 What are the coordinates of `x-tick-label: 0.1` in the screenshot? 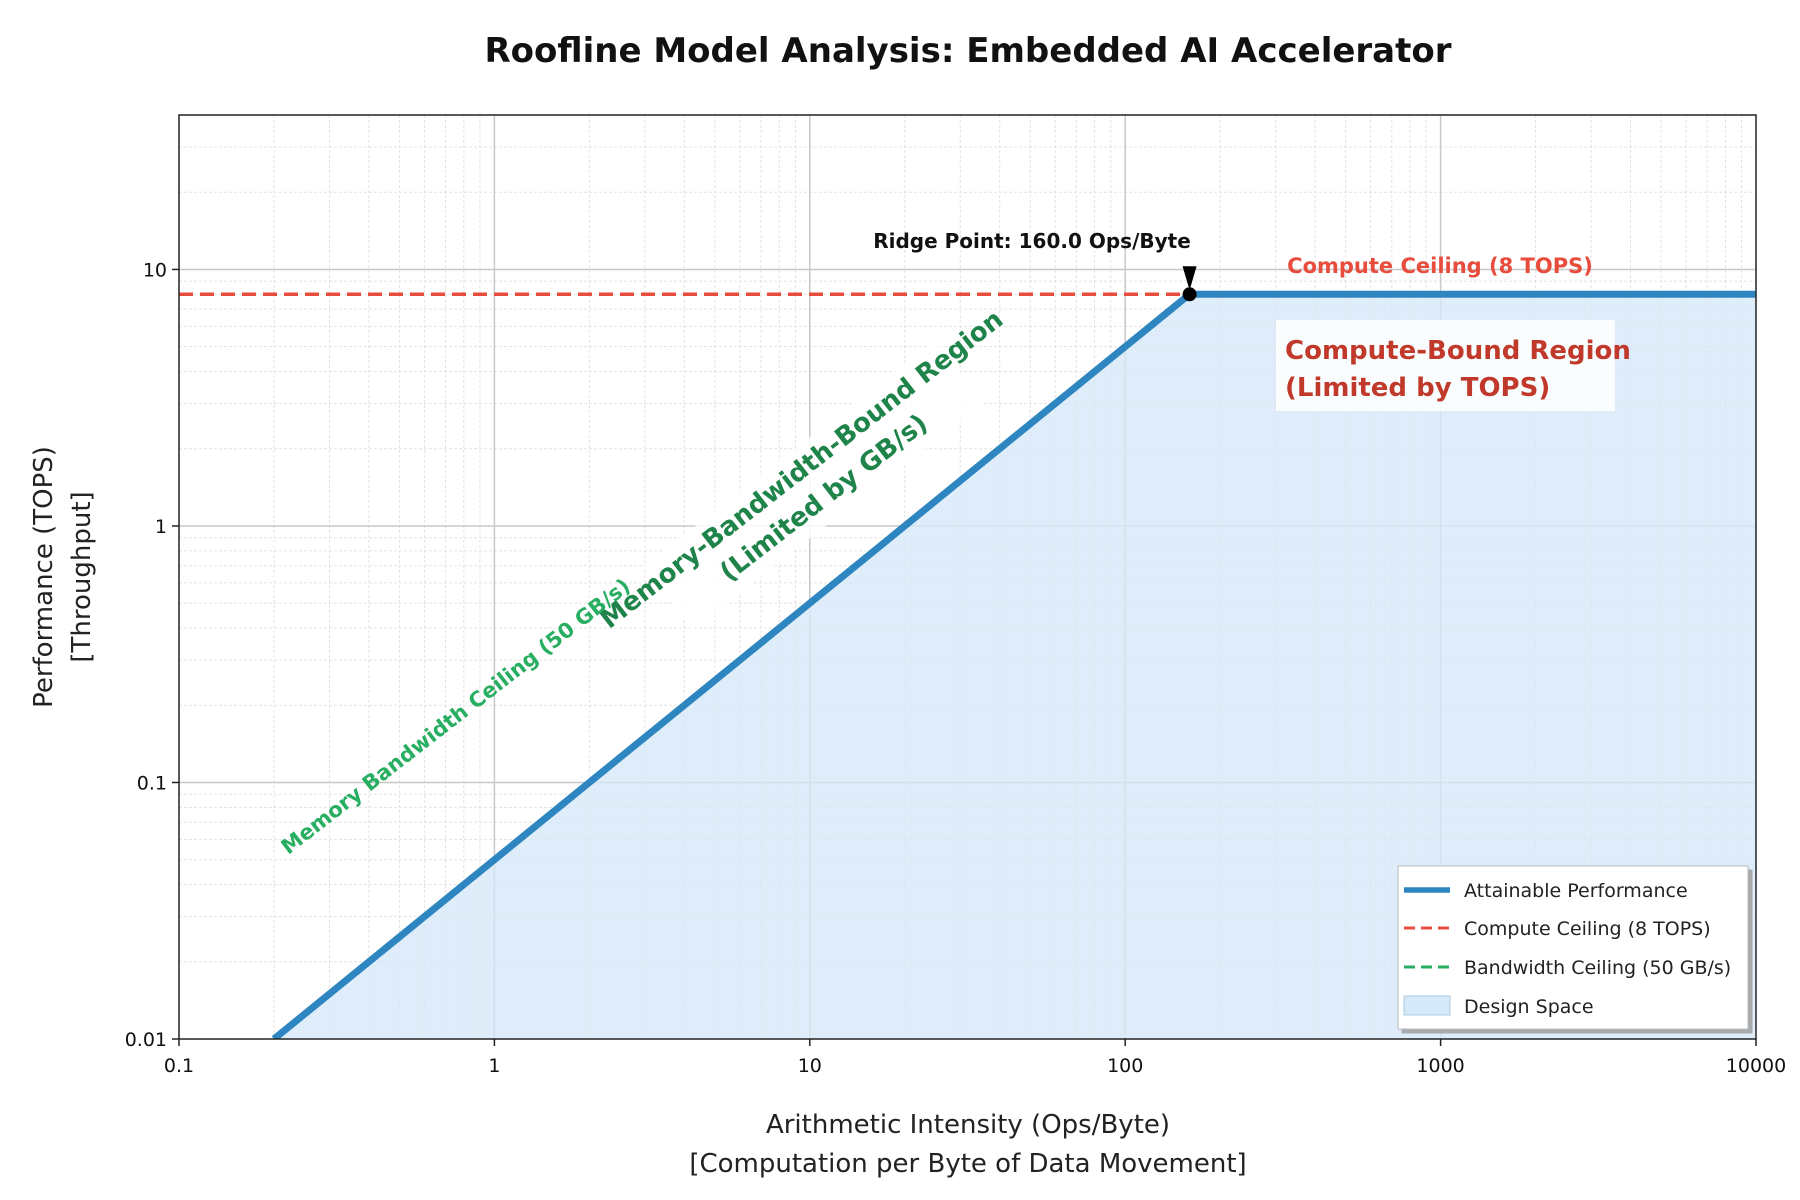 It's located at (179, 1066).